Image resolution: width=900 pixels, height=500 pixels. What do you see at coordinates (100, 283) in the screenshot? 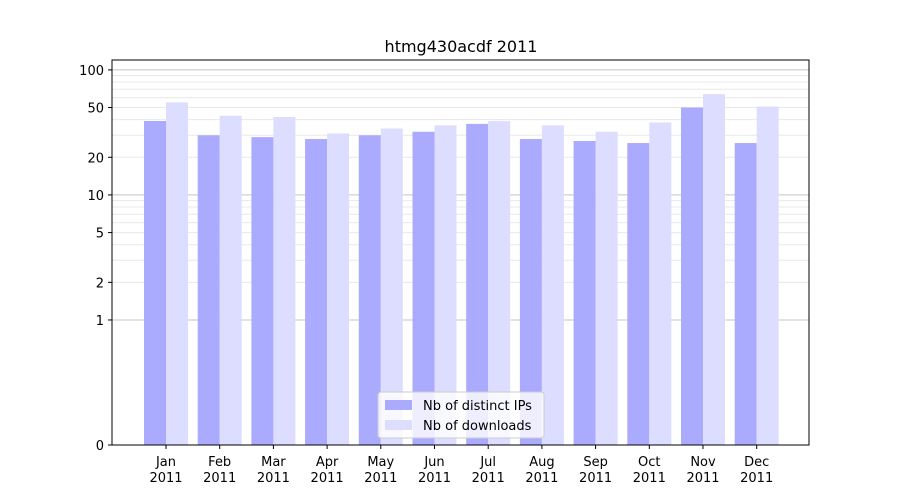
I see `y-tick-label: 2` at bounding box center [100, 283].